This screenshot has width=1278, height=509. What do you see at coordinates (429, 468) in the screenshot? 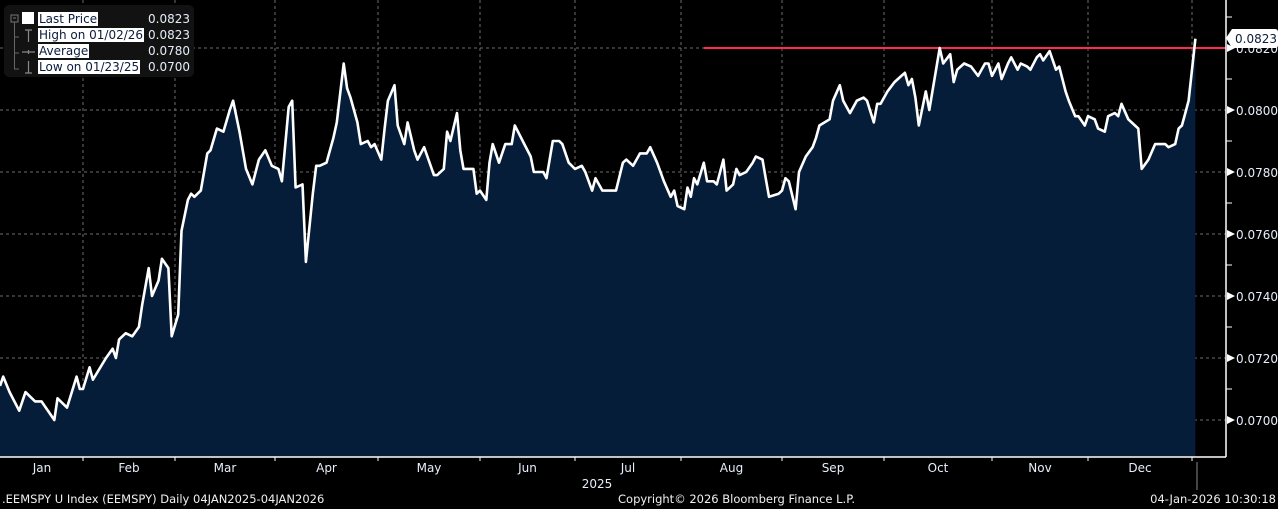
I see `x-tick-label: May` at bounding box center [429, 468].